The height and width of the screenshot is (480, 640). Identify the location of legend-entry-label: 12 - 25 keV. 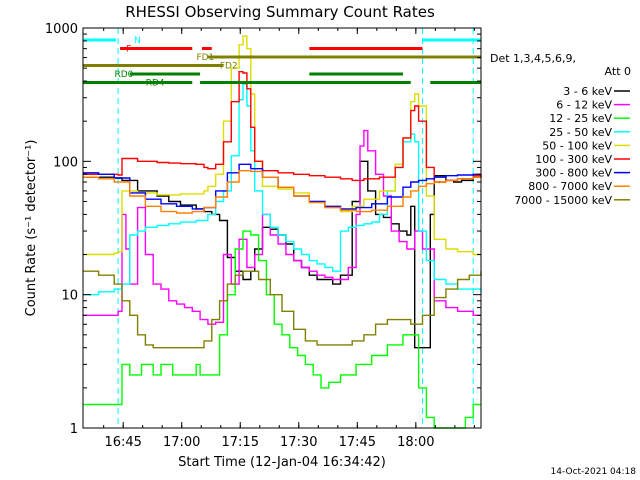
(580, 118).